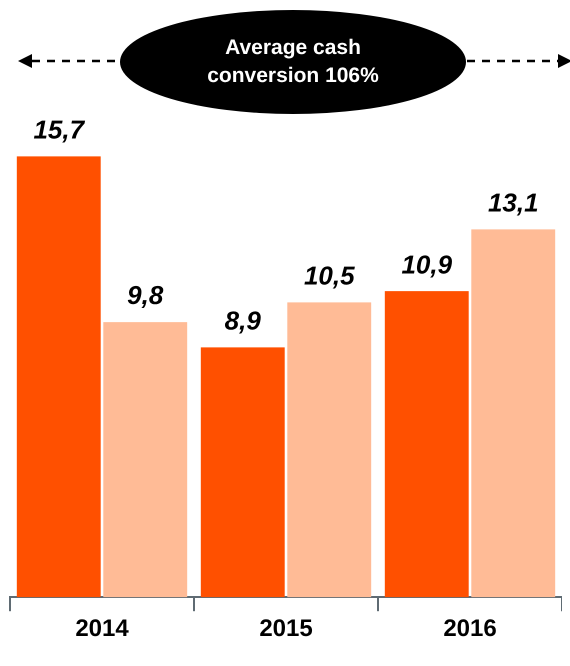 This screenshot has width=570, height=666. Describe the element at coordinates (243, 321) in the screenshot. I see `data-label: 8,9` at that location.